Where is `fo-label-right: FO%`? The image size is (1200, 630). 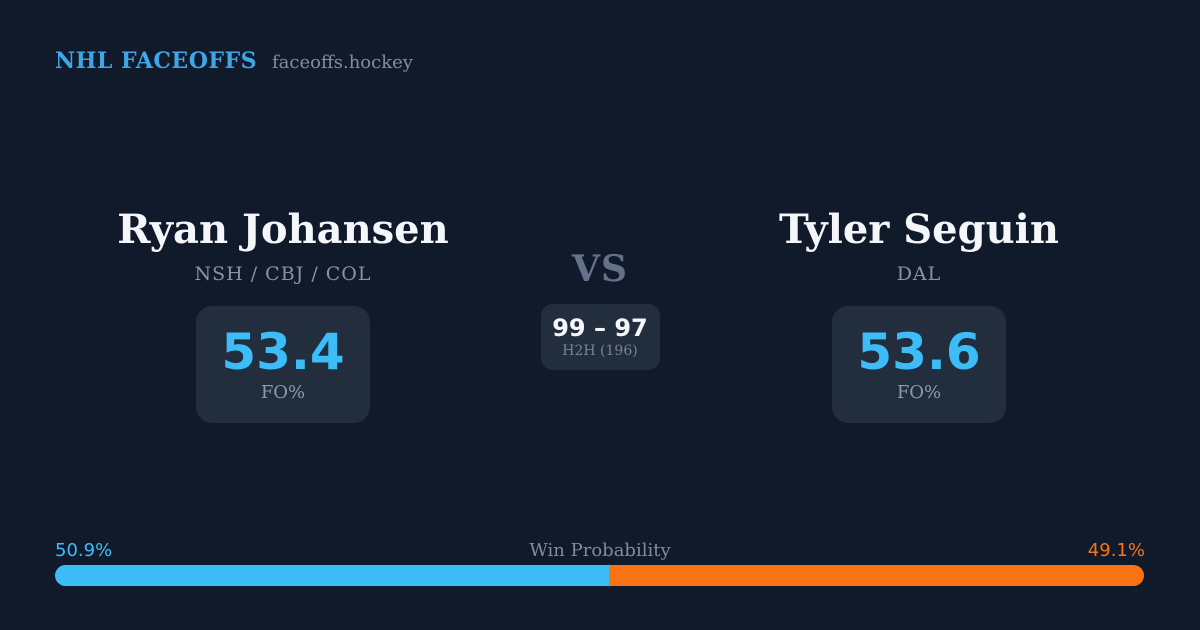 fo-label-right: FO% is located at coordinates (919, 392).